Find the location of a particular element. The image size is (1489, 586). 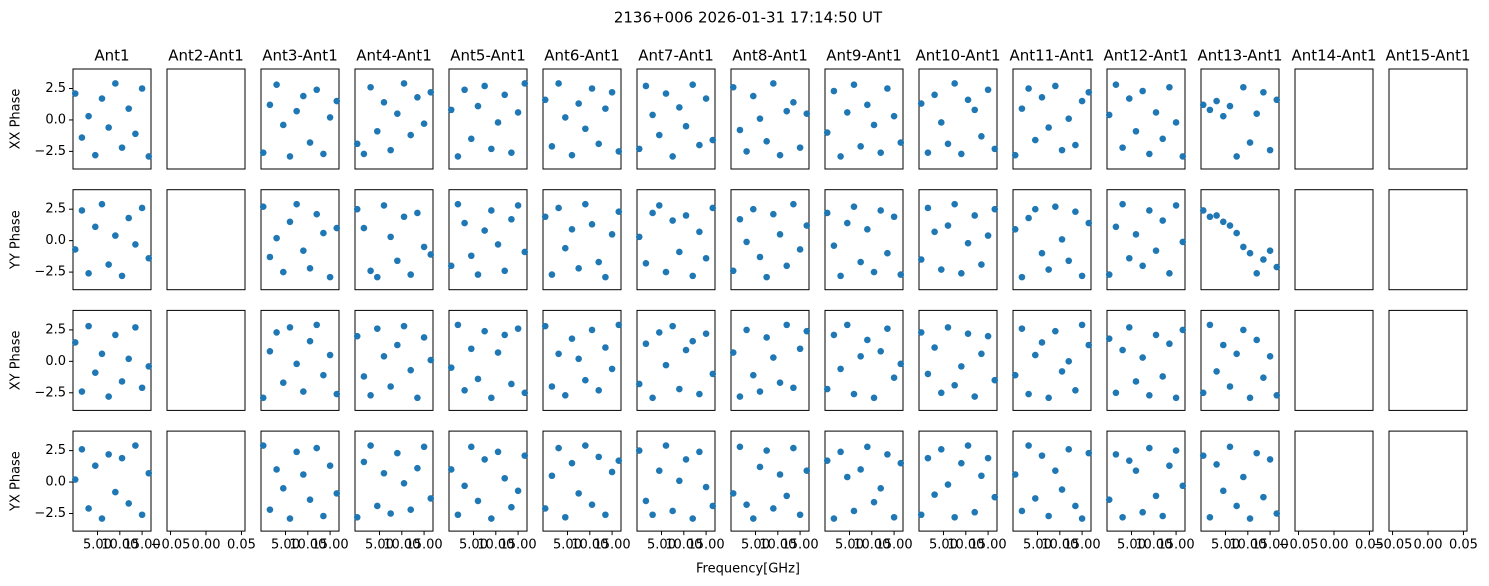

axes-title: Ant11-Ant1 is located at coordinates (1051, 56).